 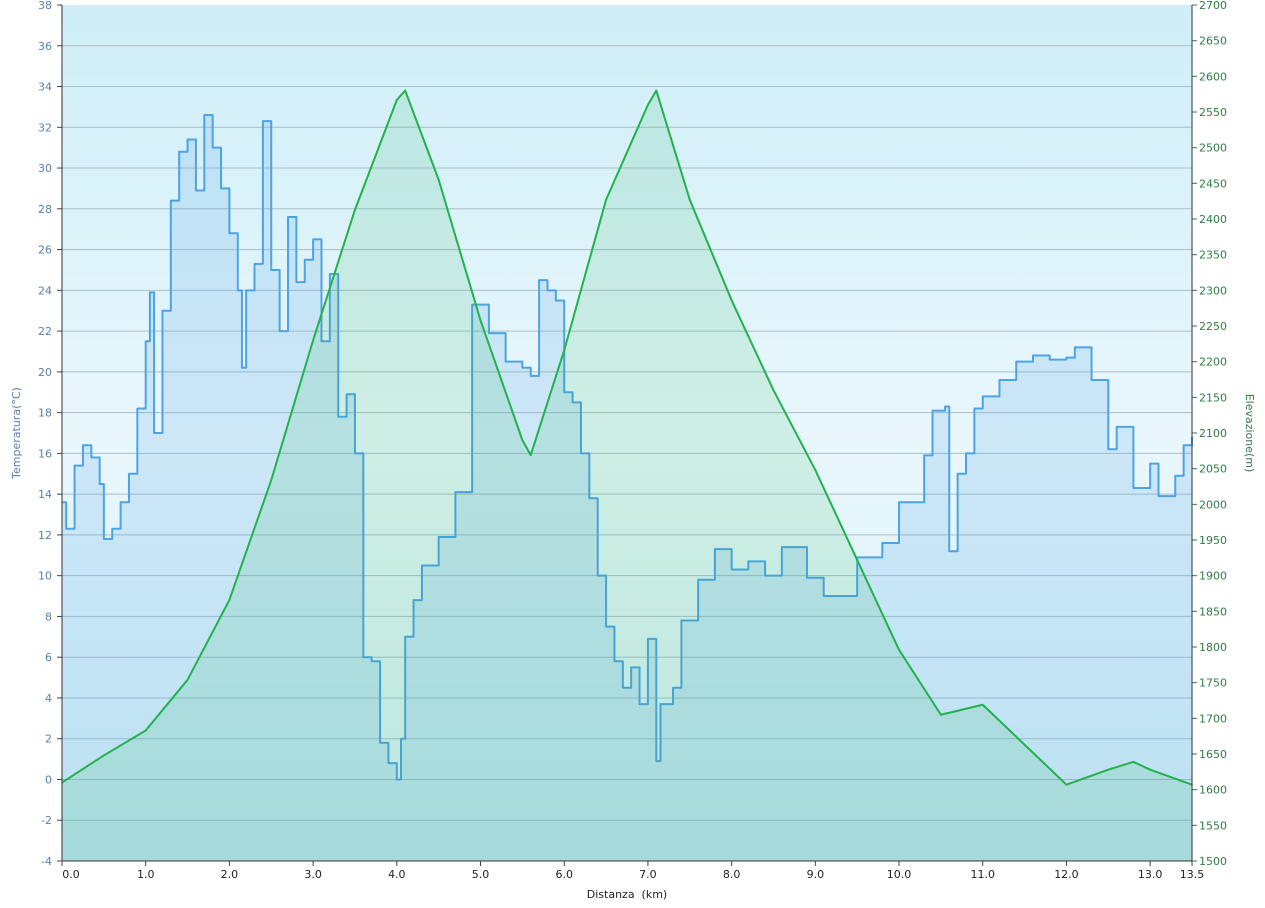 I want to click on y-left-tick-label: 6, so click(x=48, y=657).